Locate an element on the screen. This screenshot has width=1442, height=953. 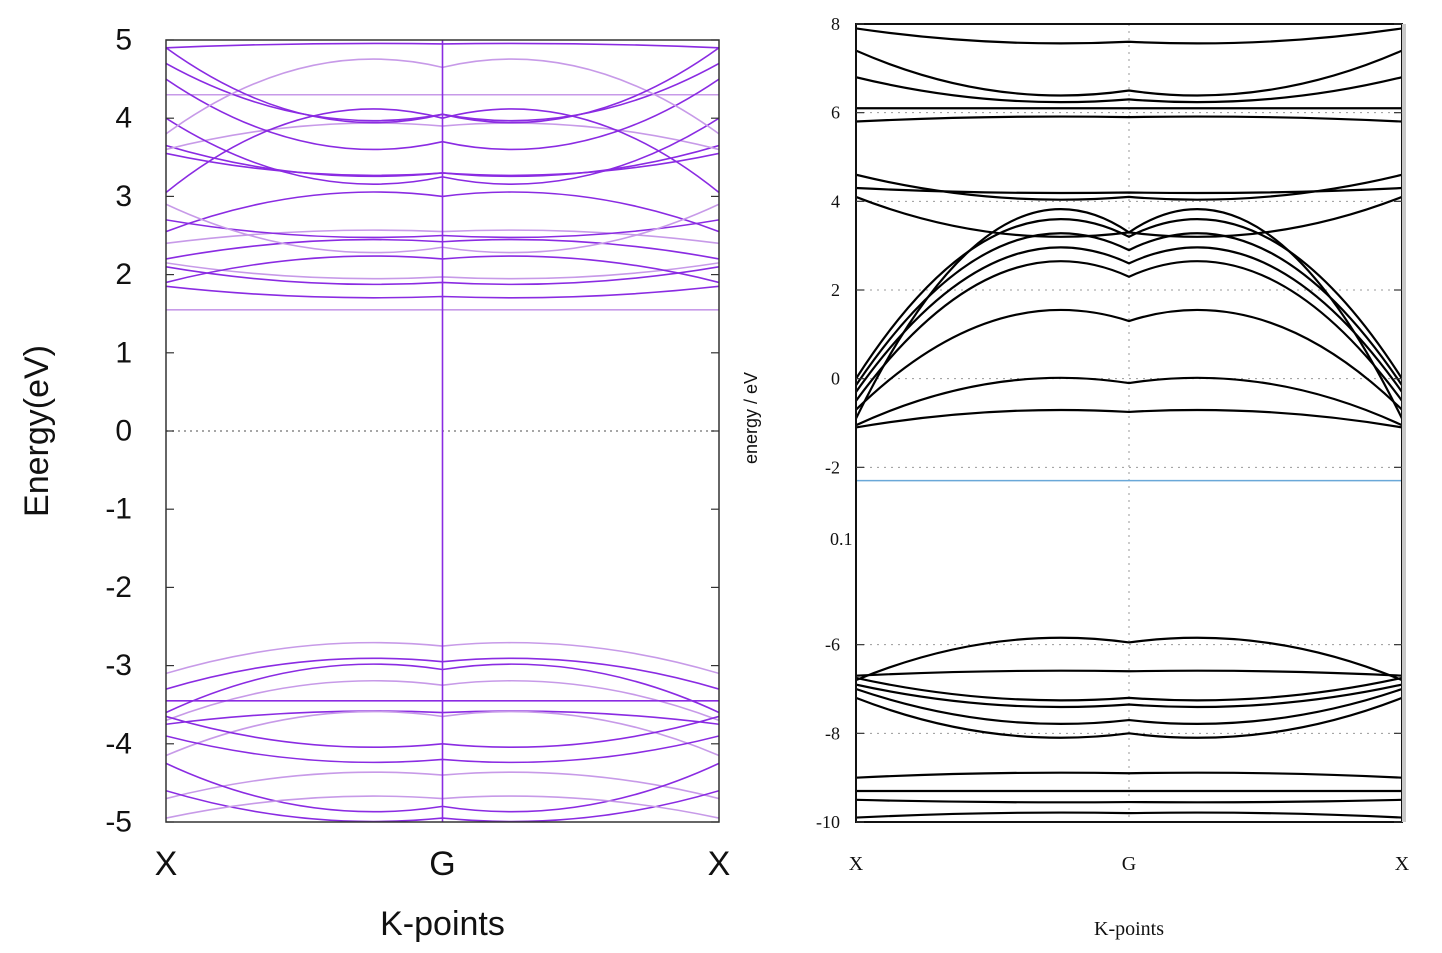
y-axis-label: energy / eV is located at coordinates (751, 418).